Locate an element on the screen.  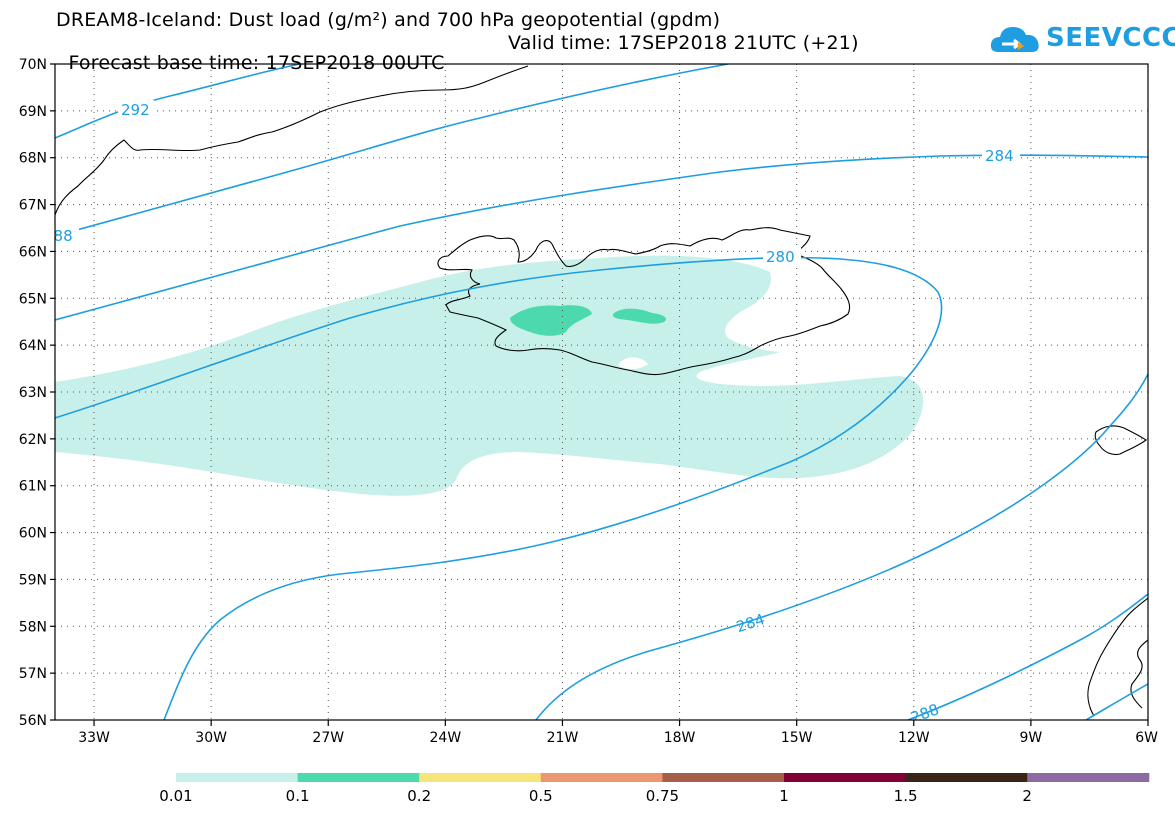
latitude-tick-label: 70N is located at coordinates (33, 65).